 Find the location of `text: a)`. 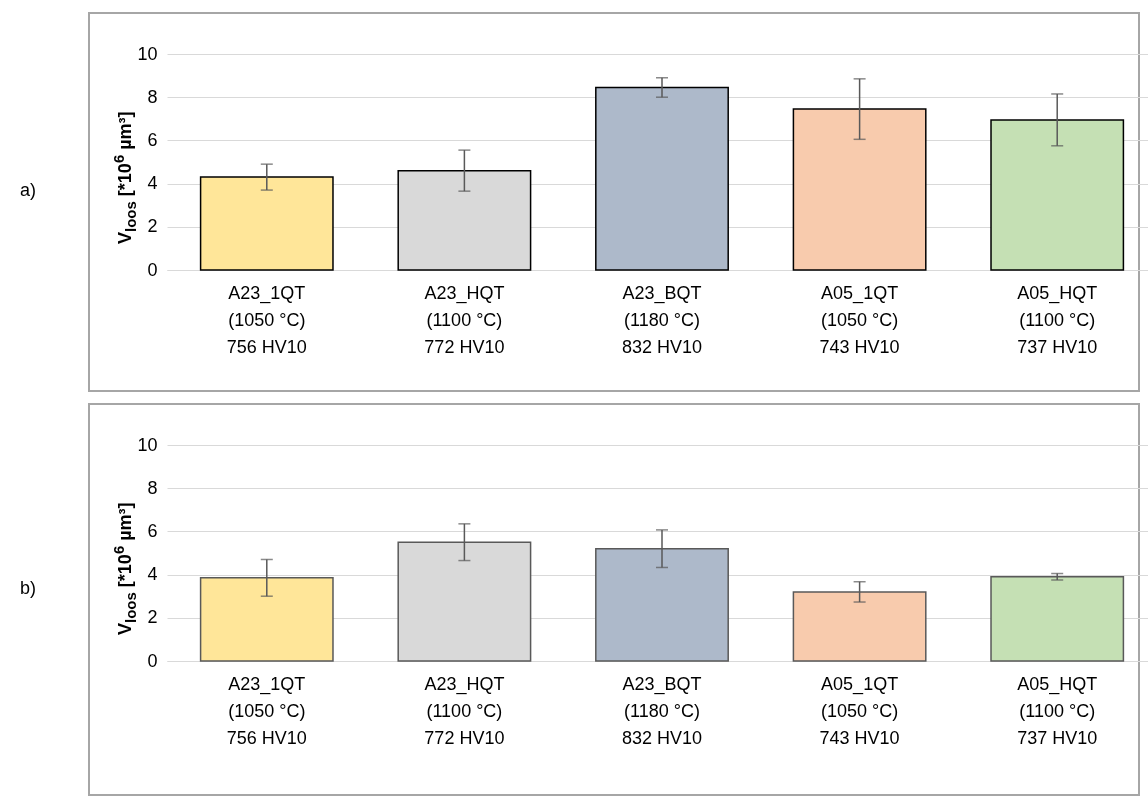

text: a) is located at coordinates (28, 190).